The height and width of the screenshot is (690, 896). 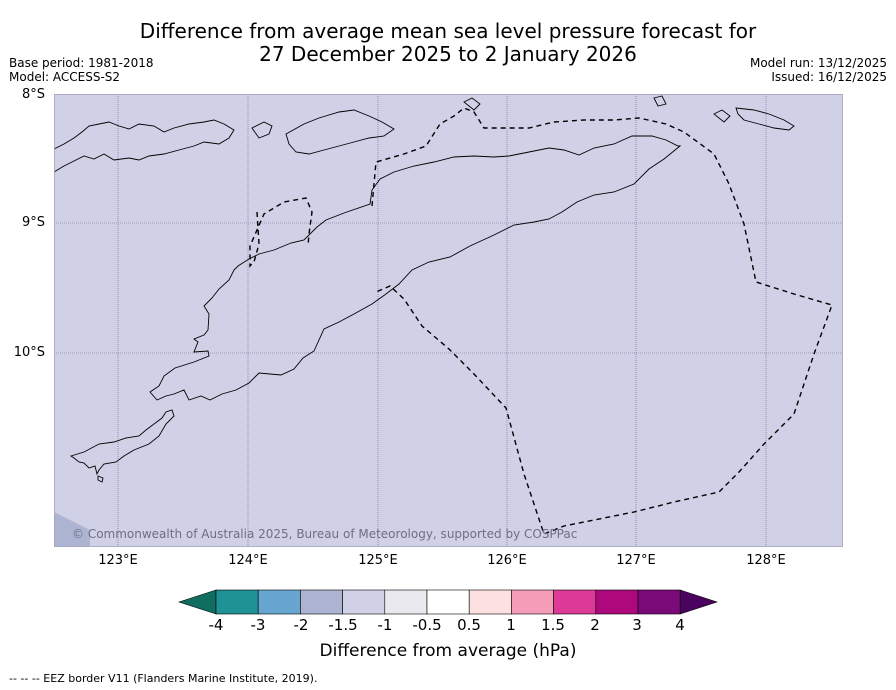 I want to click on lat-label-8s: 8°S, so click(x=33, y=94).